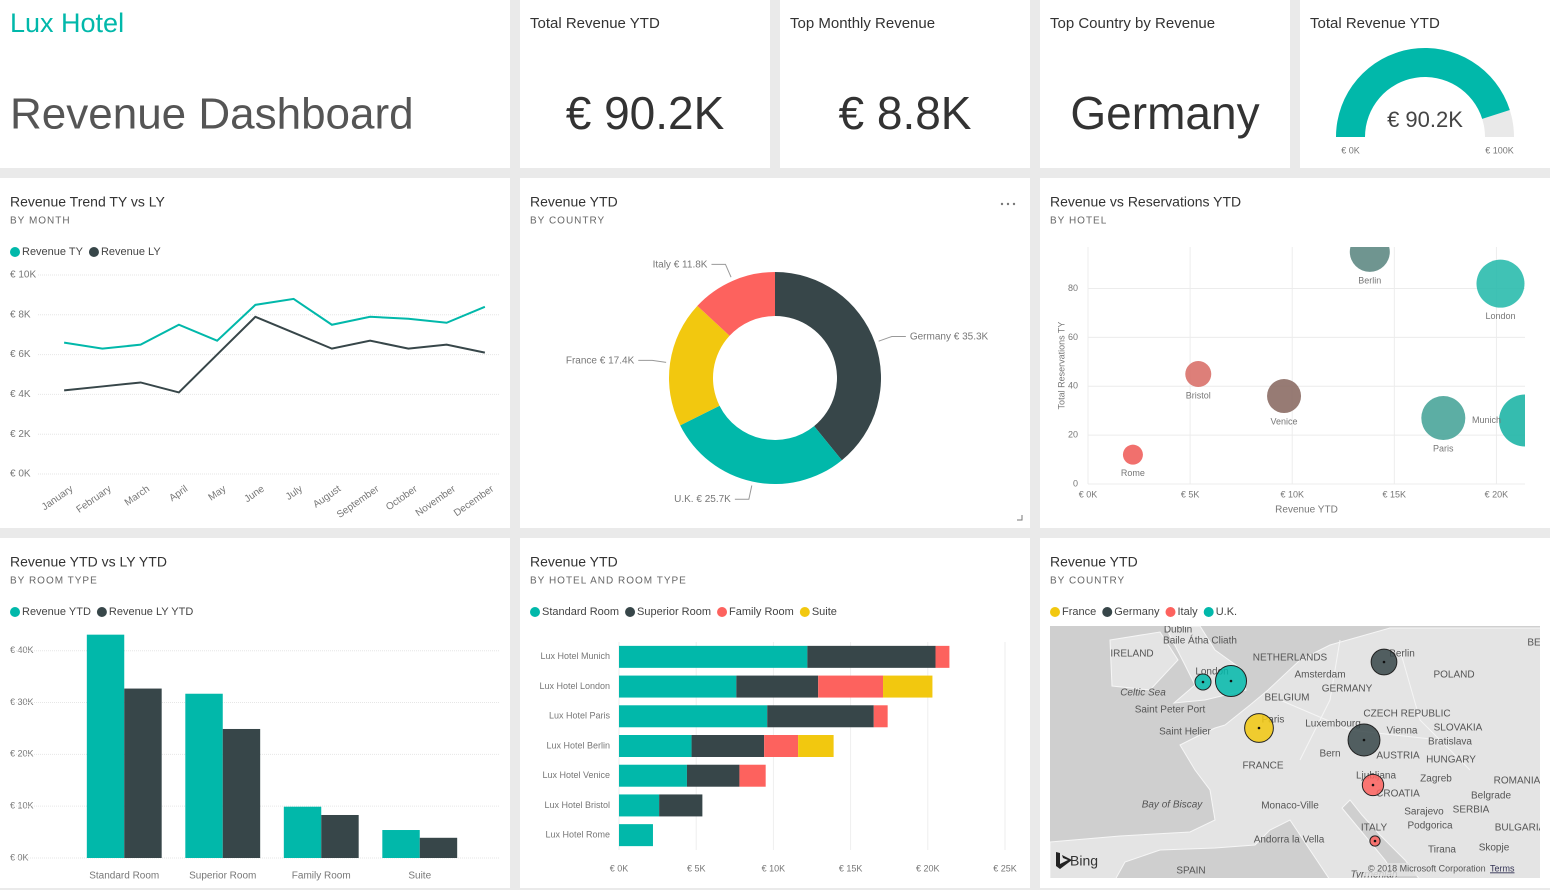  I want to click on map-label: BULGARIA, so click(1520, 828).